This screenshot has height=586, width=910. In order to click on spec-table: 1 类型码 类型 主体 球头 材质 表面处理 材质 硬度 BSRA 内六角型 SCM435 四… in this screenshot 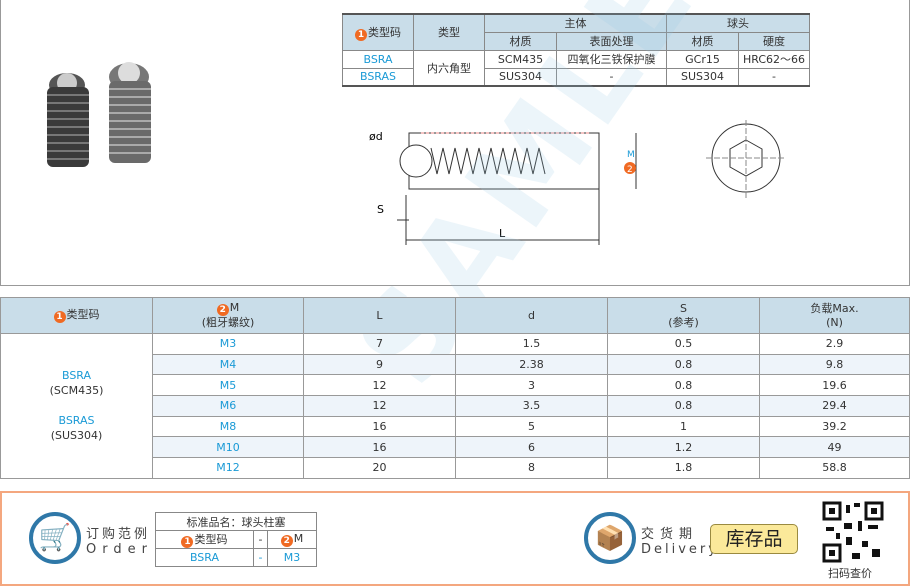, I will do `click(576, 50)`.